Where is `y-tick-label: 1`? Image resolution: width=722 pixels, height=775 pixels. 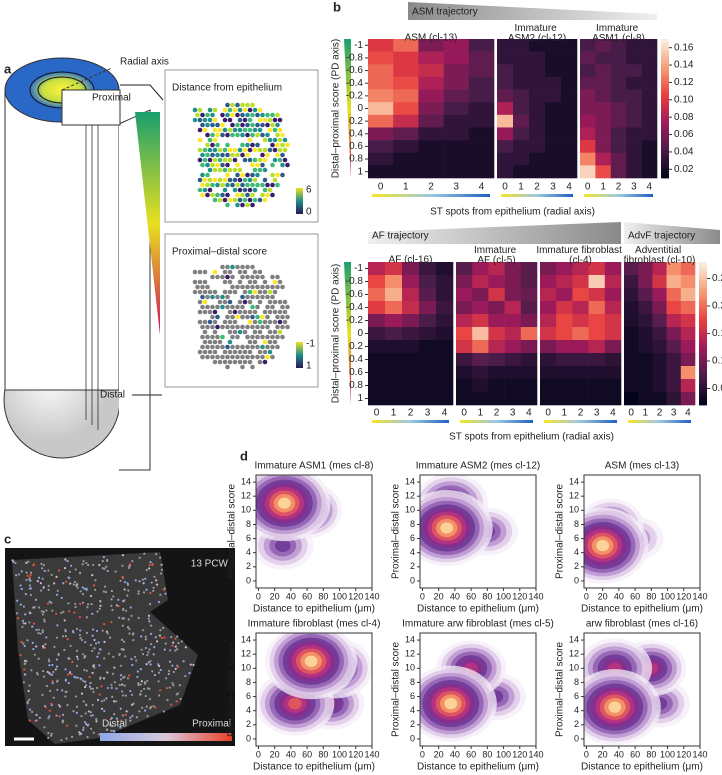 y-tick-label: 1 is located at coordinates (360, 398).